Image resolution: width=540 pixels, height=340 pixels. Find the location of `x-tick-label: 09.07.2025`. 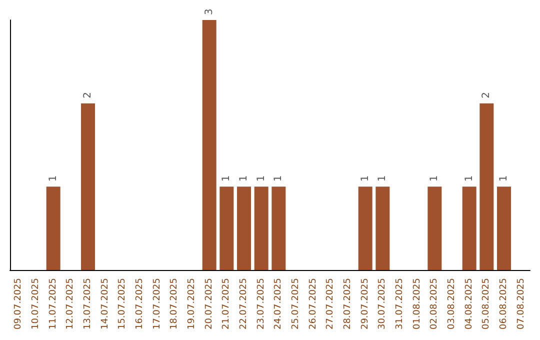

x-tick-label: 09.07.2025 is located at coordinates (19, 304).